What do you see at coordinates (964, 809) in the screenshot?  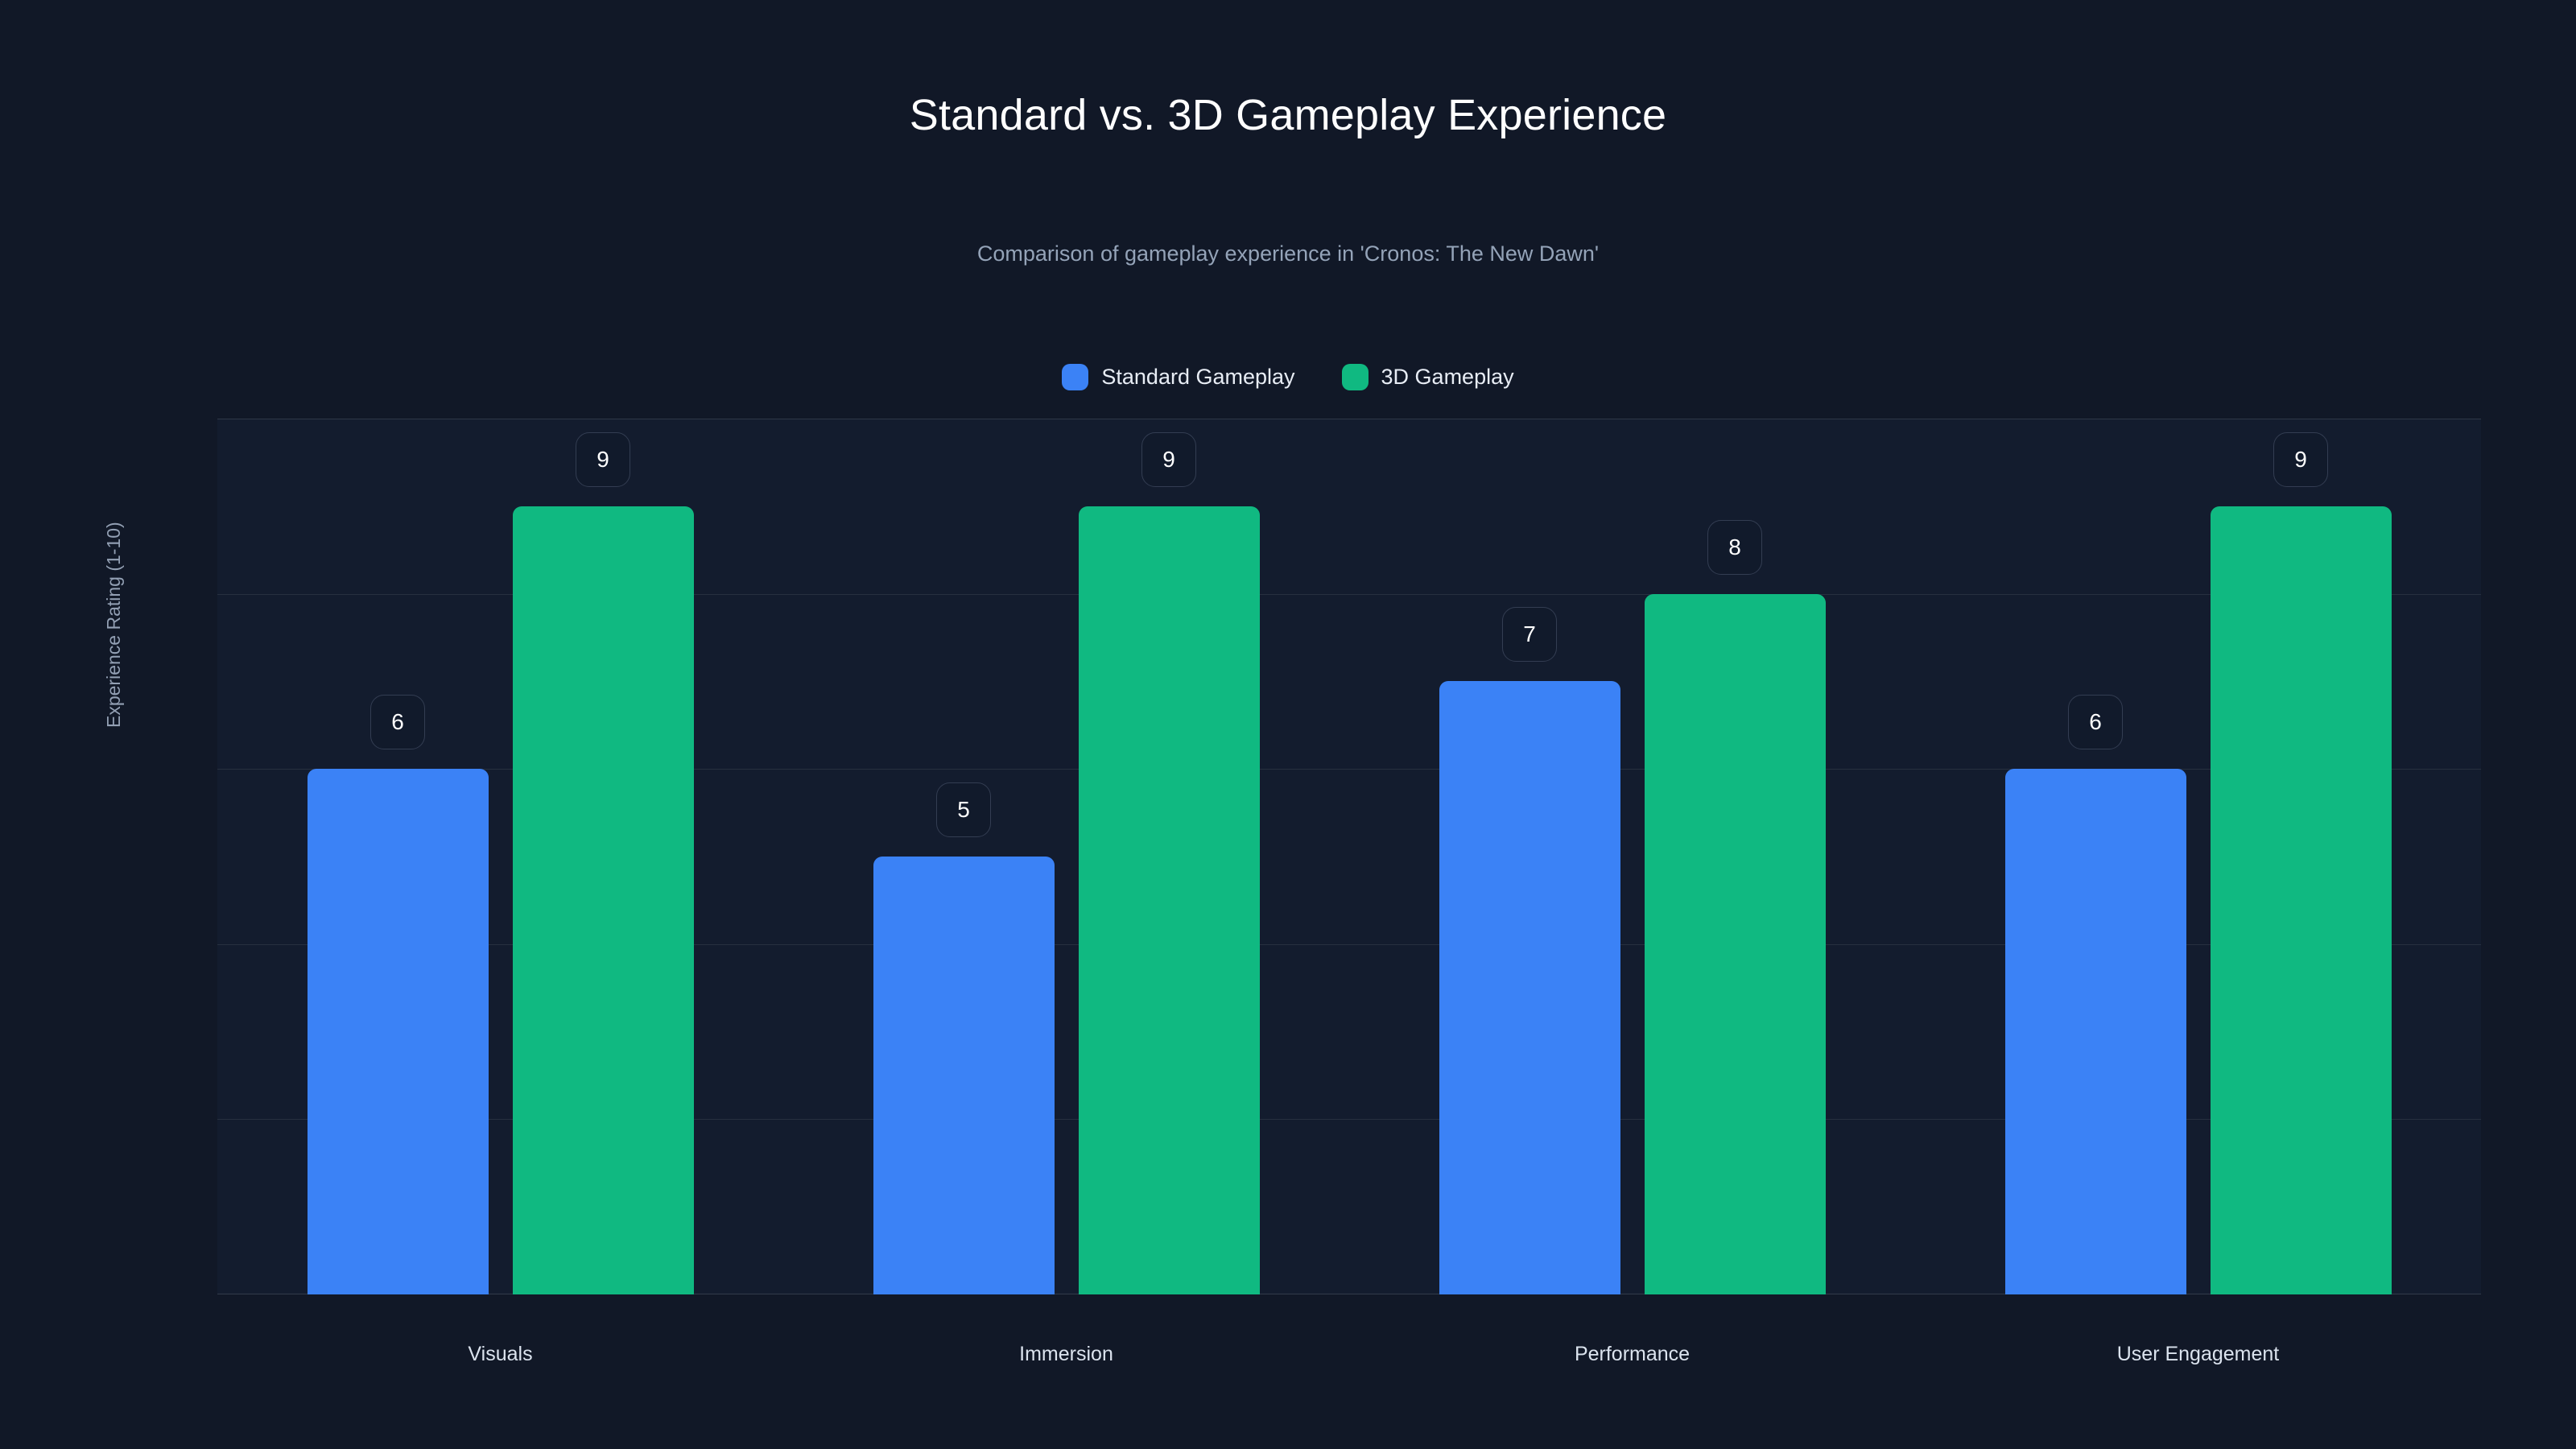 I see `bar-value-badge: 5` at bounding box center [964, 809].